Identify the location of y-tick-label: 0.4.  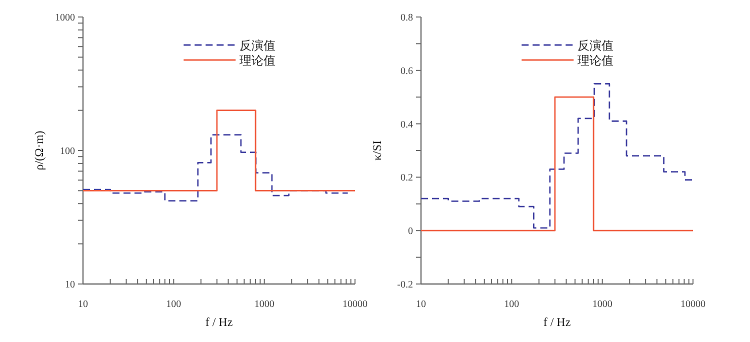
(406, 124).